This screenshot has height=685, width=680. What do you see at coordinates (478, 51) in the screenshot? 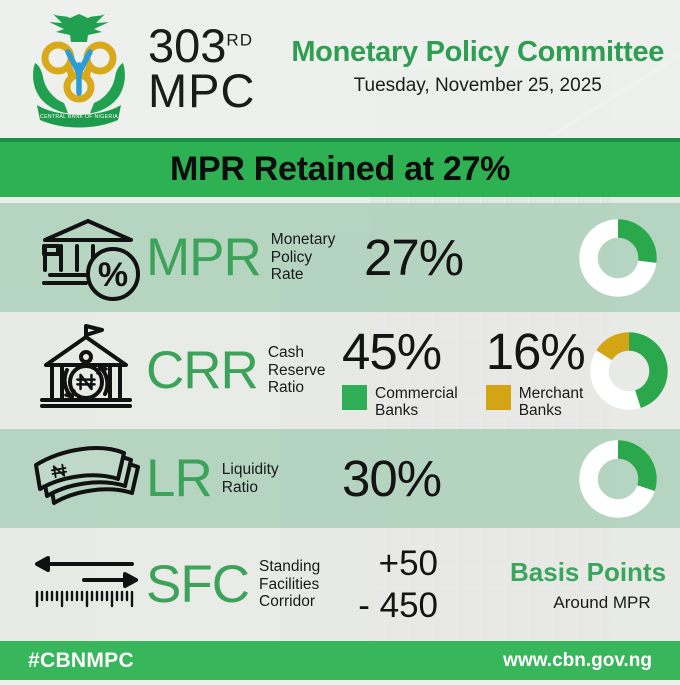
I see `page-title: Monetary Policy Committee` at bounding box center [478, 51].